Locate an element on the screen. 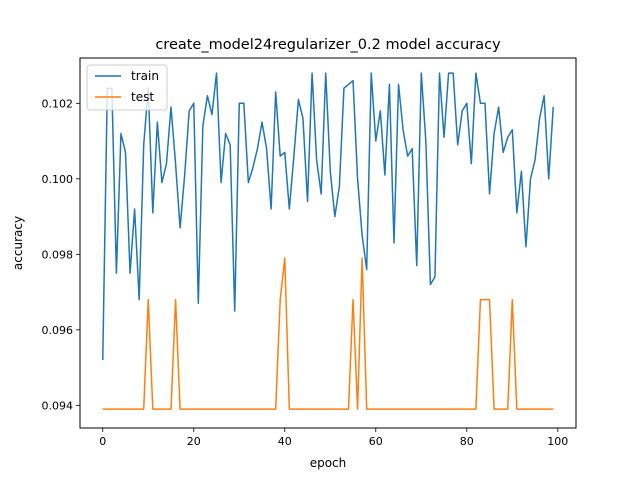 This screenshot has height=480, width=640. legend-train-label: train is located at coordinates (145, 76).